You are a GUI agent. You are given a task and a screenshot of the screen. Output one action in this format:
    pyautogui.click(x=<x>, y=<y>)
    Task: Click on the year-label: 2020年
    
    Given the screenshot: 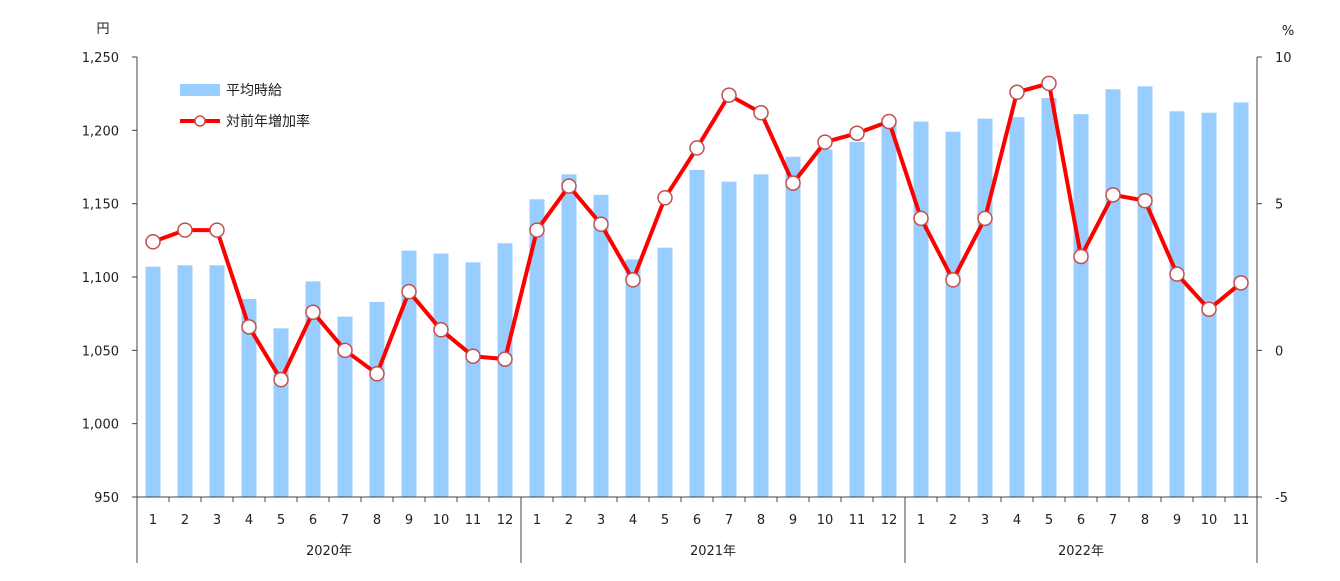 What is the action you would take?
    pyautogui.click(x=329, y=551)
    